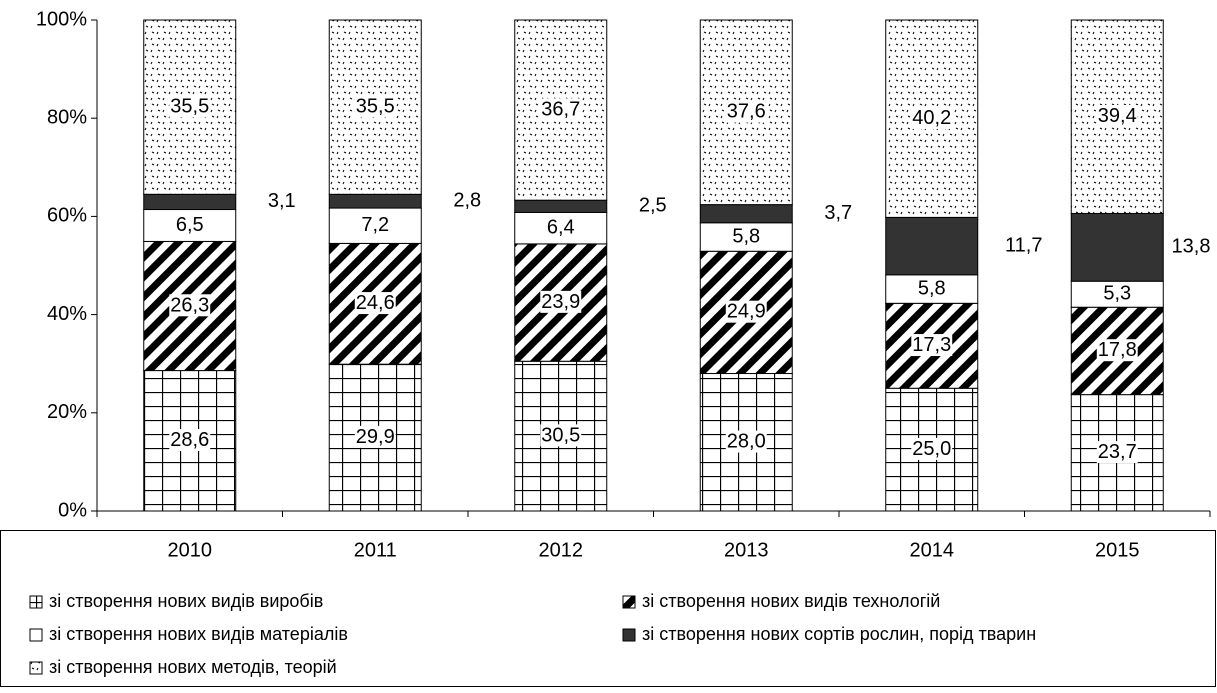 The image size is (1217, 693). What do you see at coordinates (61, 19) in the screenshot?
I see `y-tick-label: 100%` at bounding box center [61, 19].